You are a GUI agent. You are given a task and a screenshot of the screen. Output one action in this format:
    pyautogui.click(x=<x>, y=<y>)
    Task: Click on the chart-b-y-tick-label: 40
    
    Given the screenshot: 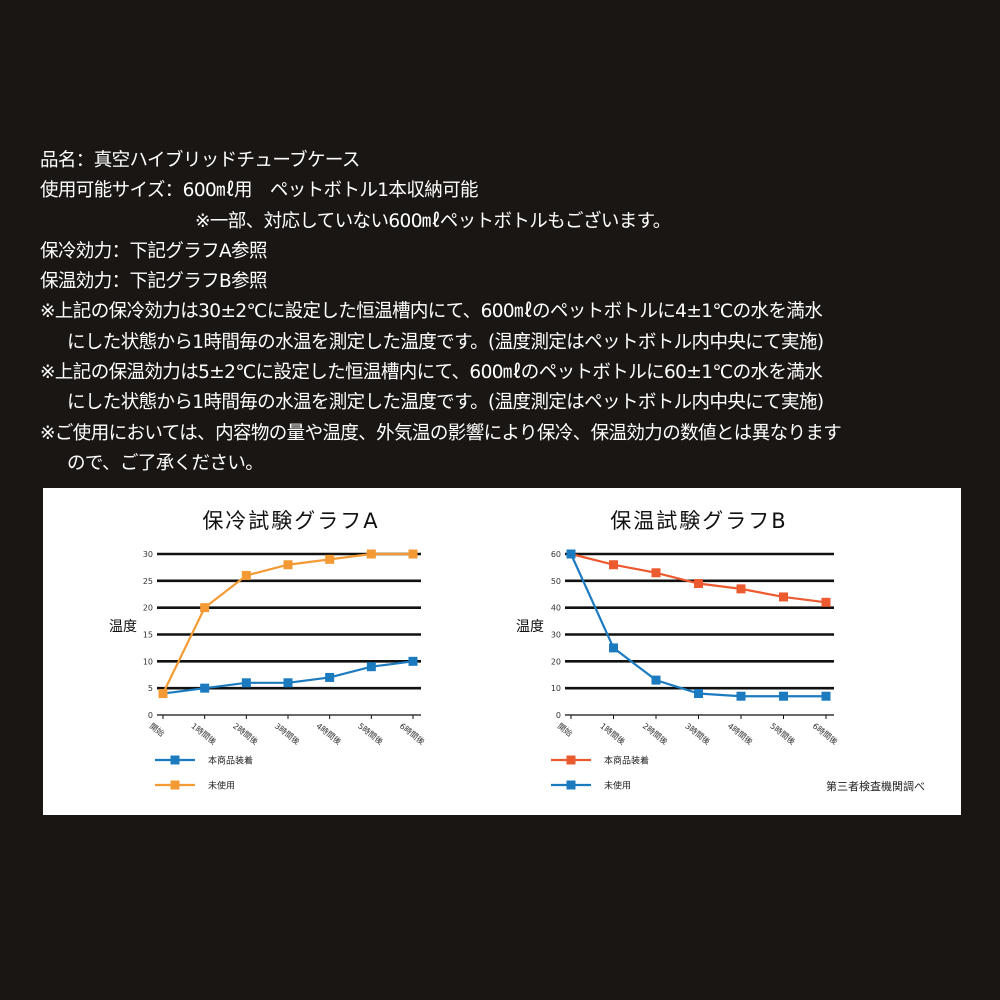 What is the action you would take?
    pyautogui.click(x=556, y=608)
    